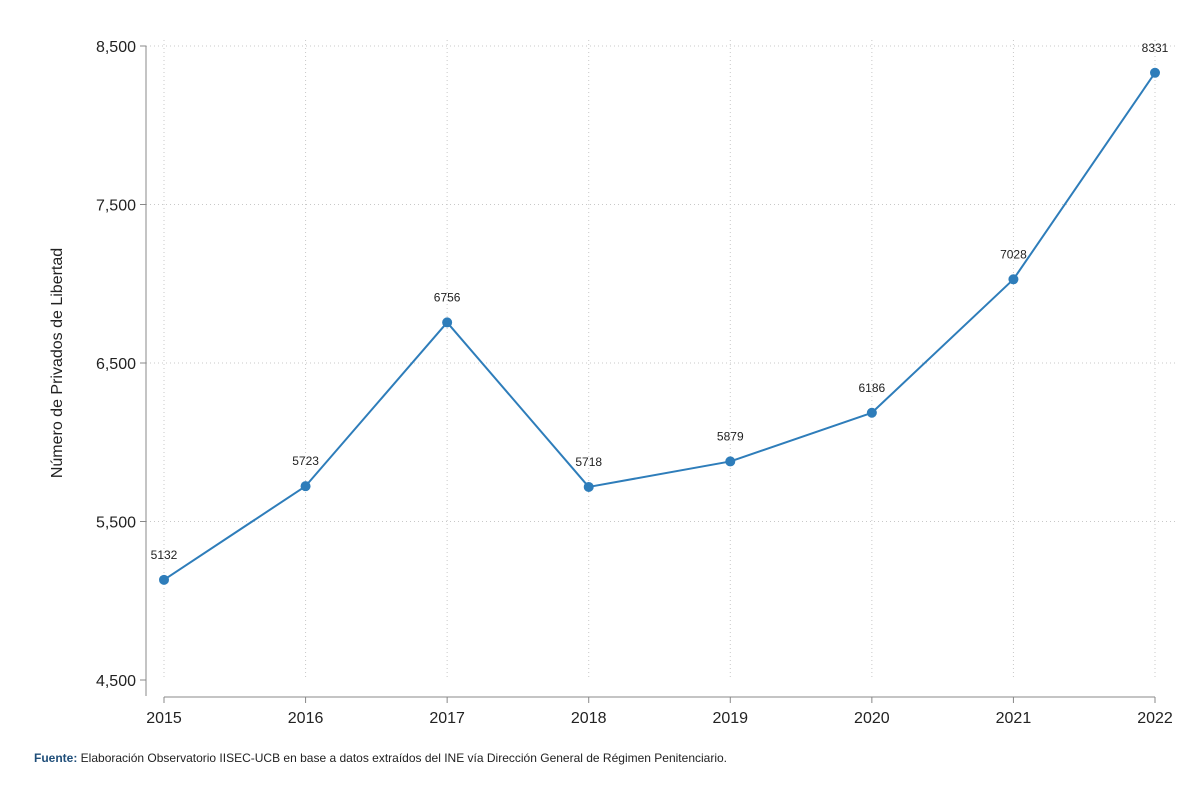 The image size is (1200, 800). Describe the element at coordinates (730, 436) in the screenshot. I see `data-label: 5879` at that location.